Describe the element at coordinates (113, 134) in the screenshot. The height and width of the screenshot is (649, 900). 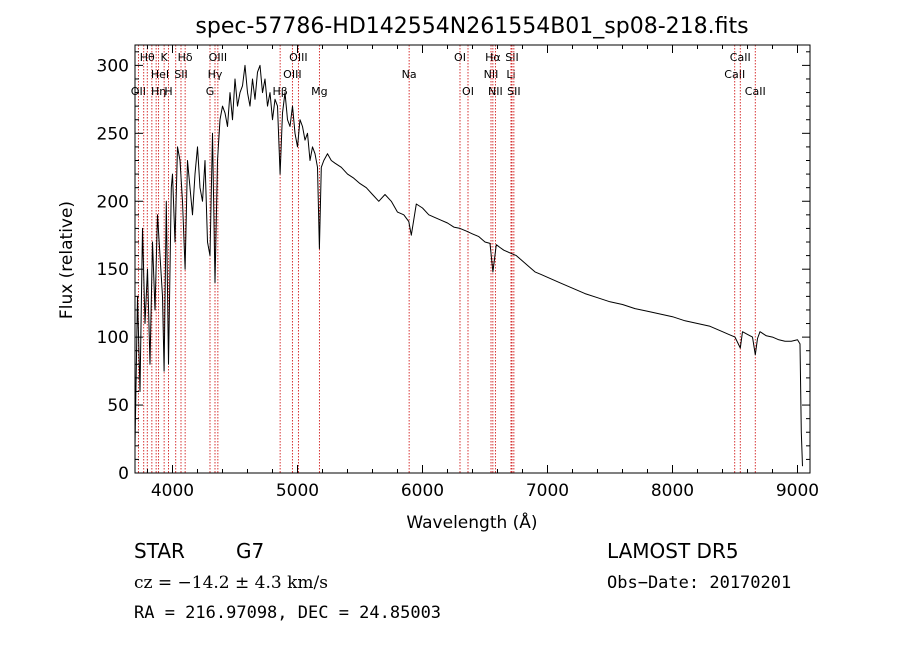
I see `y-tick-label: 250` at that location.